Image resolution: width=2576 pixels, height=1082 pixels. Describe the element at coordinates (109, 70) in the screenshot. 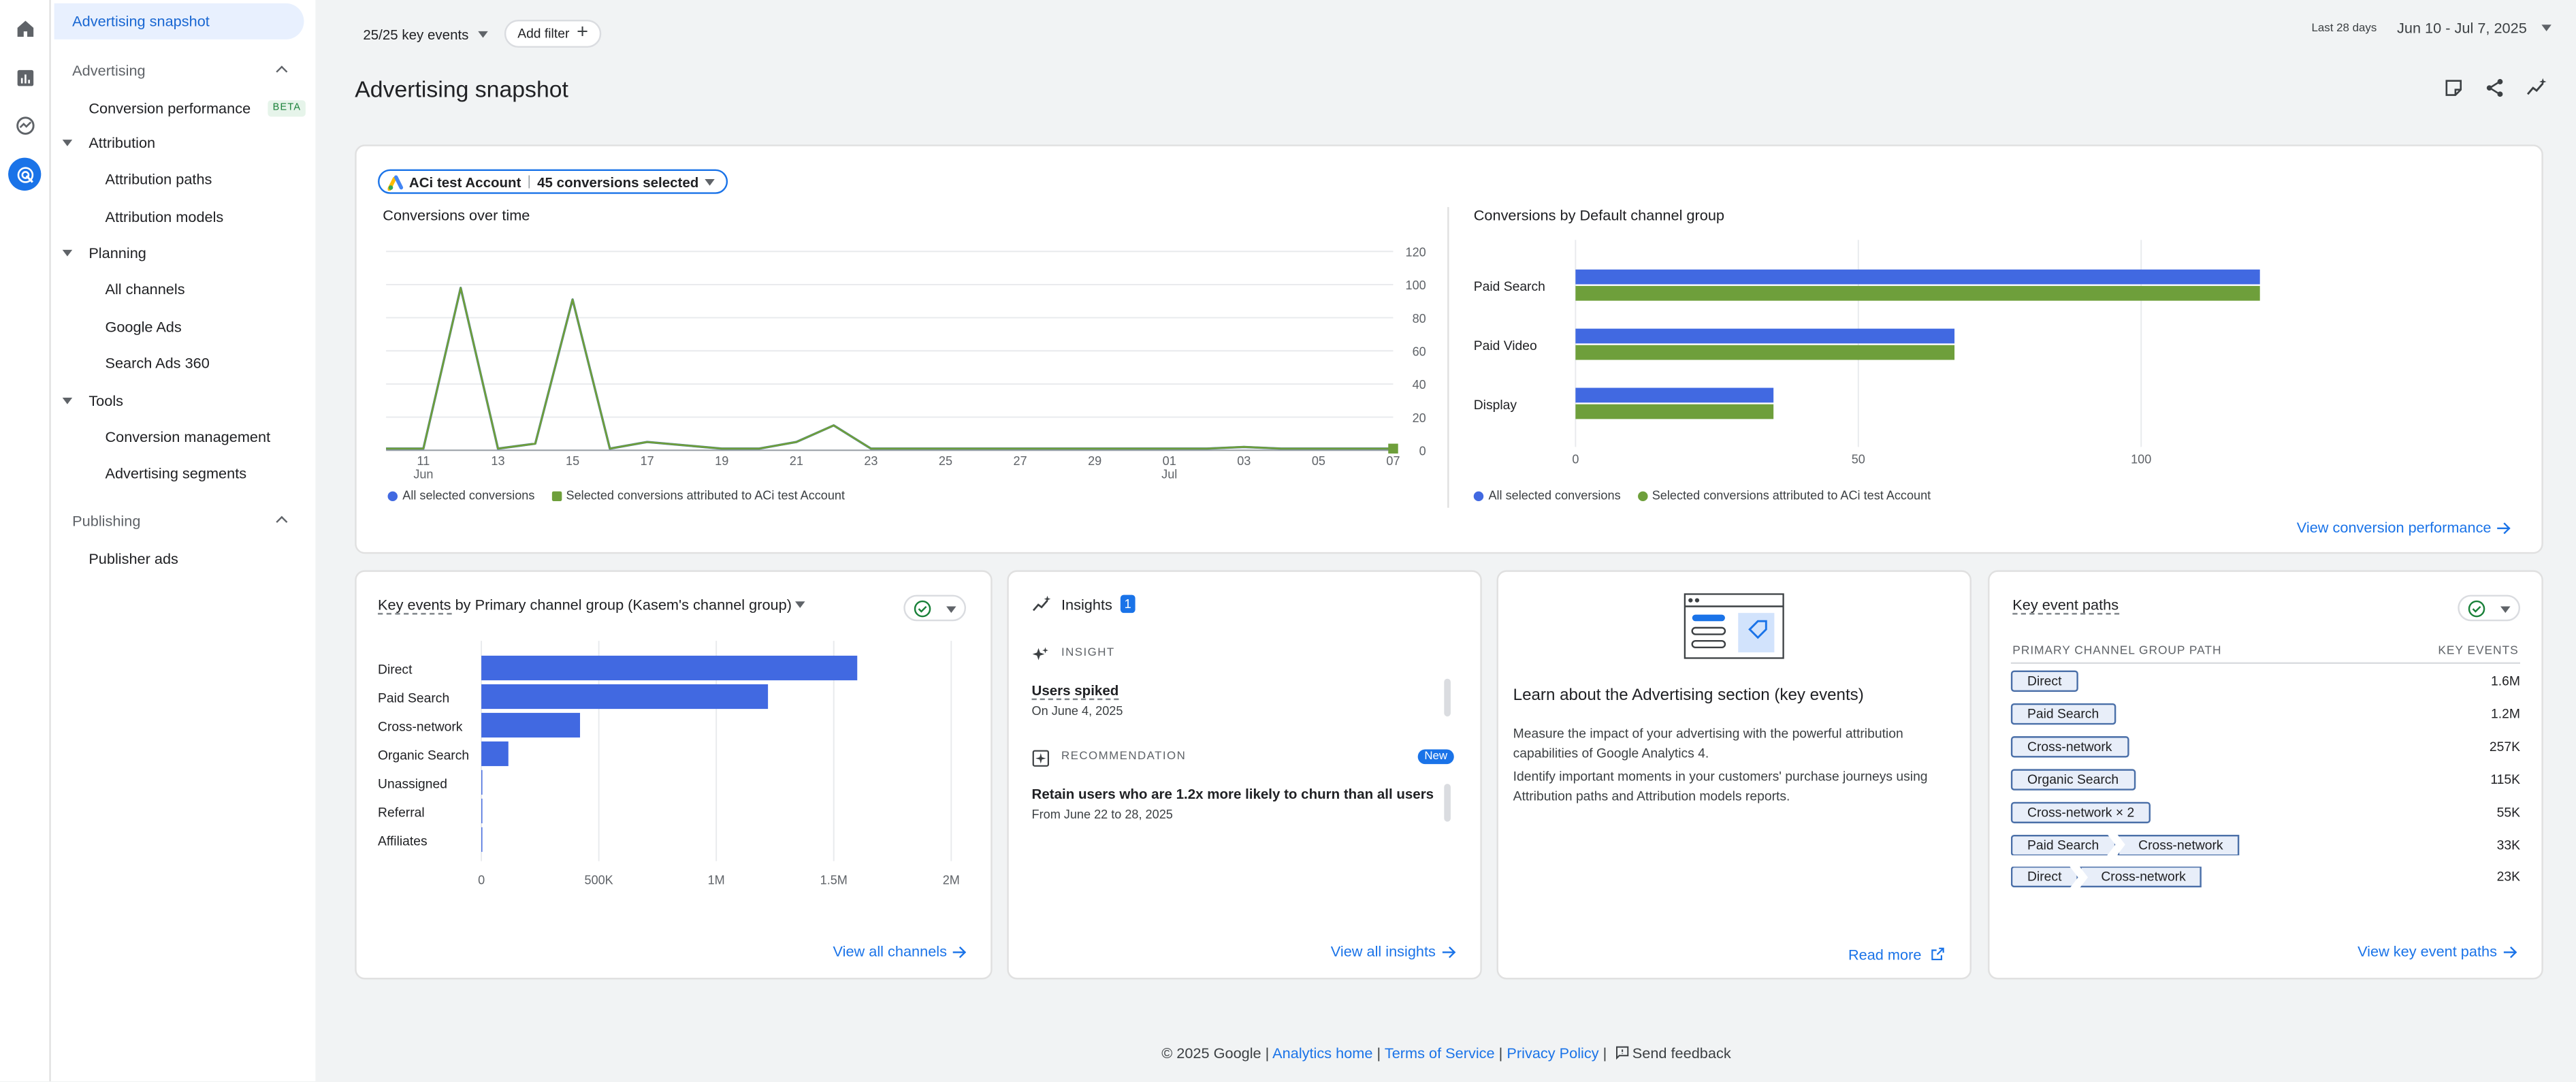

I see `nav-section-advertising: Advertising` at that location.